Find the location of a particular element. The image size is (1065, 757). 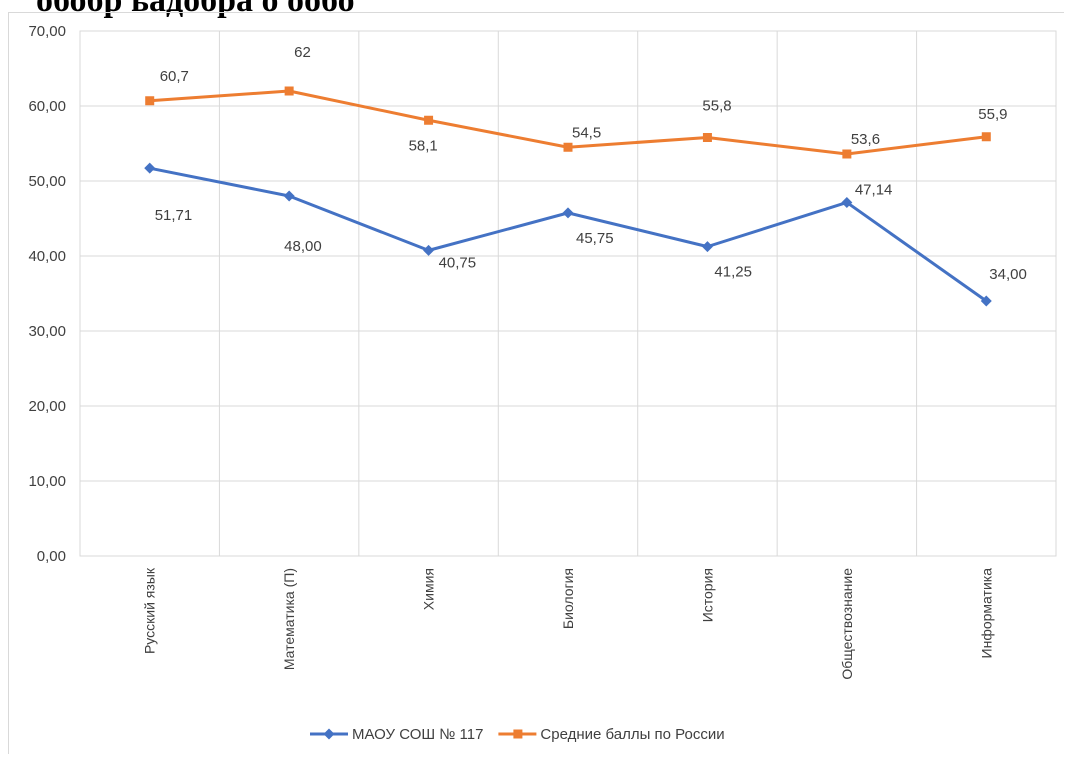

y-tick-label: 30,00 is located at coordinates (47, 331).